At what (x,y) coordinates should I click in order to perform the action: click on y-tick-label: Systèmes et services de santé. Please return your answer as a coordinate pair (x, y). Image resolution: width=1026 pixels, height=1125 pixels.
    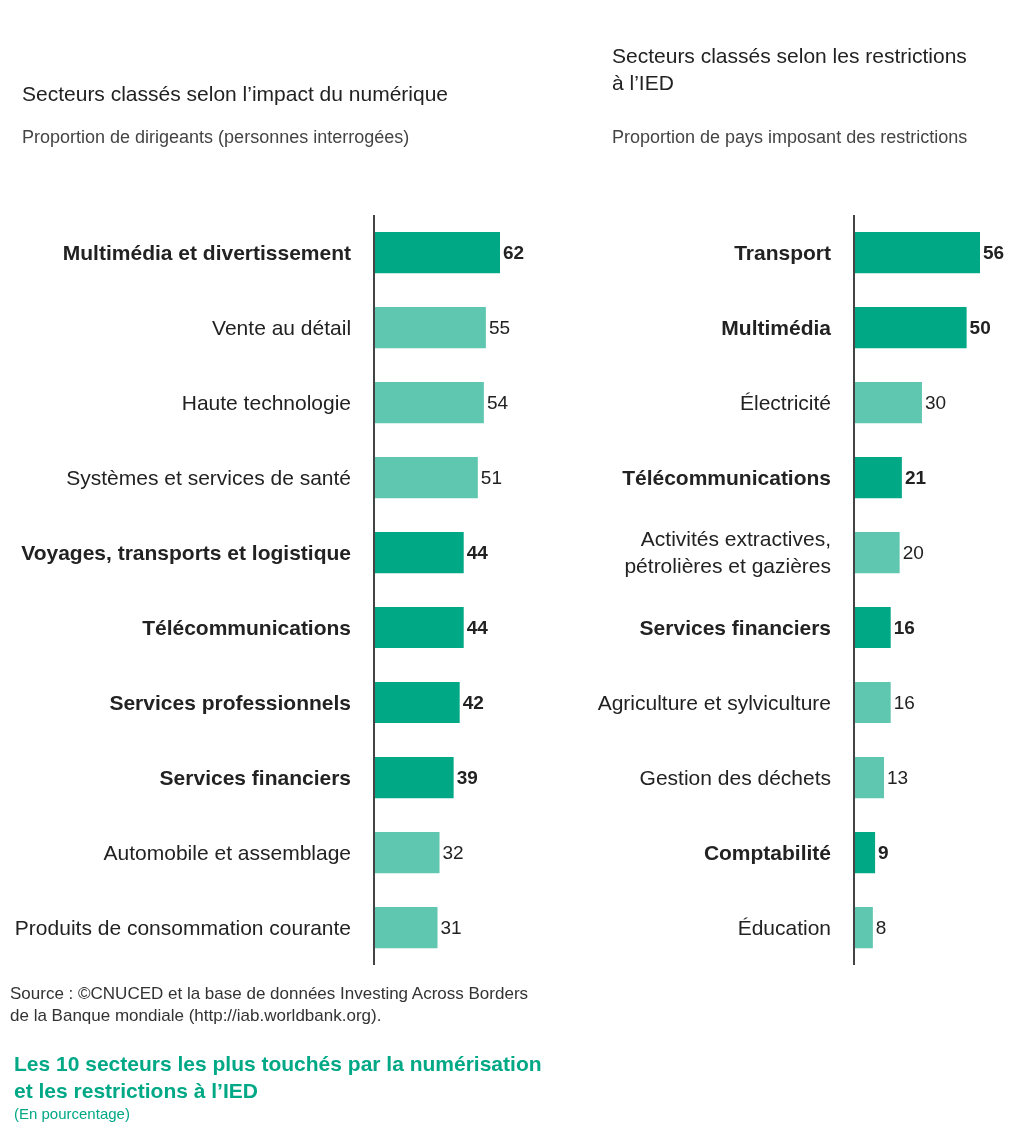
    Looking at the image, I should click on (209, 477).